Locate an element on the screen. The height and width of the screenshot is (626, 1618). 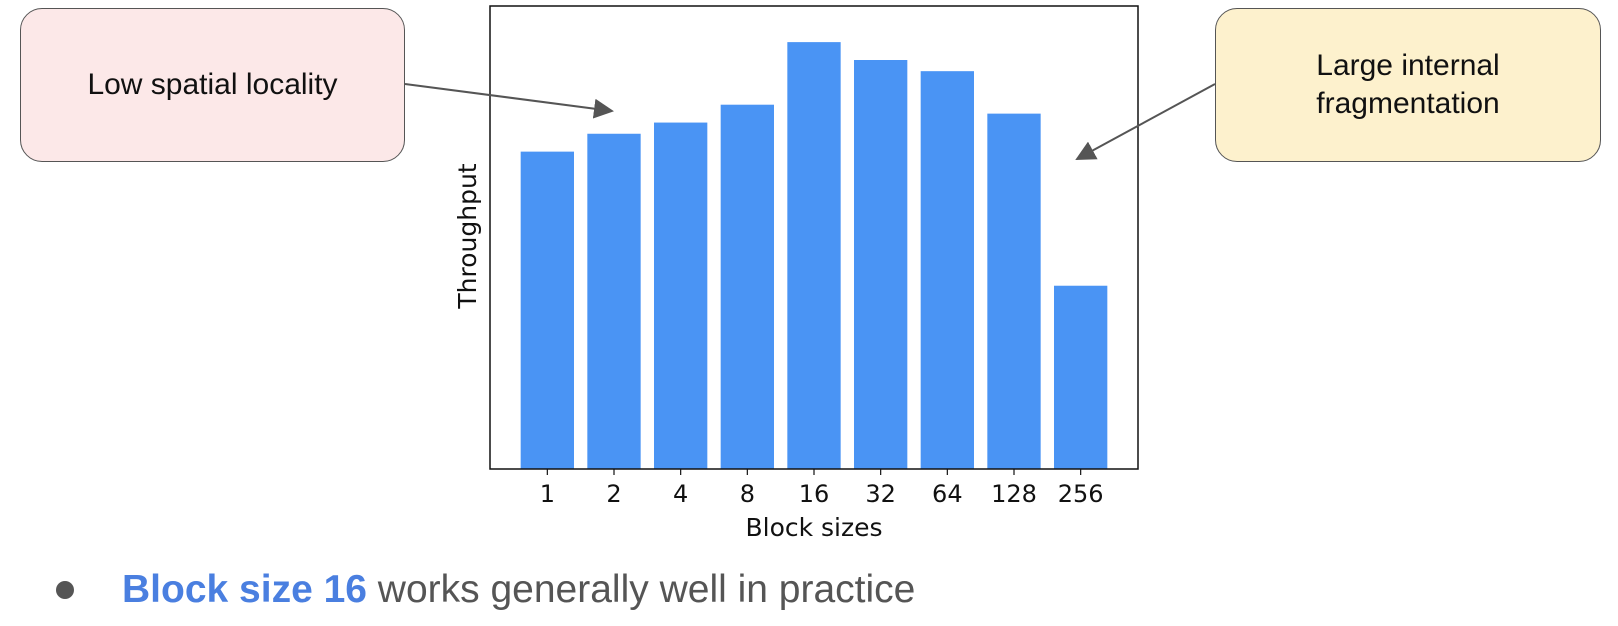
low-spatial-locality-callout: Low spatial locality is located at coordinates (212, 85).